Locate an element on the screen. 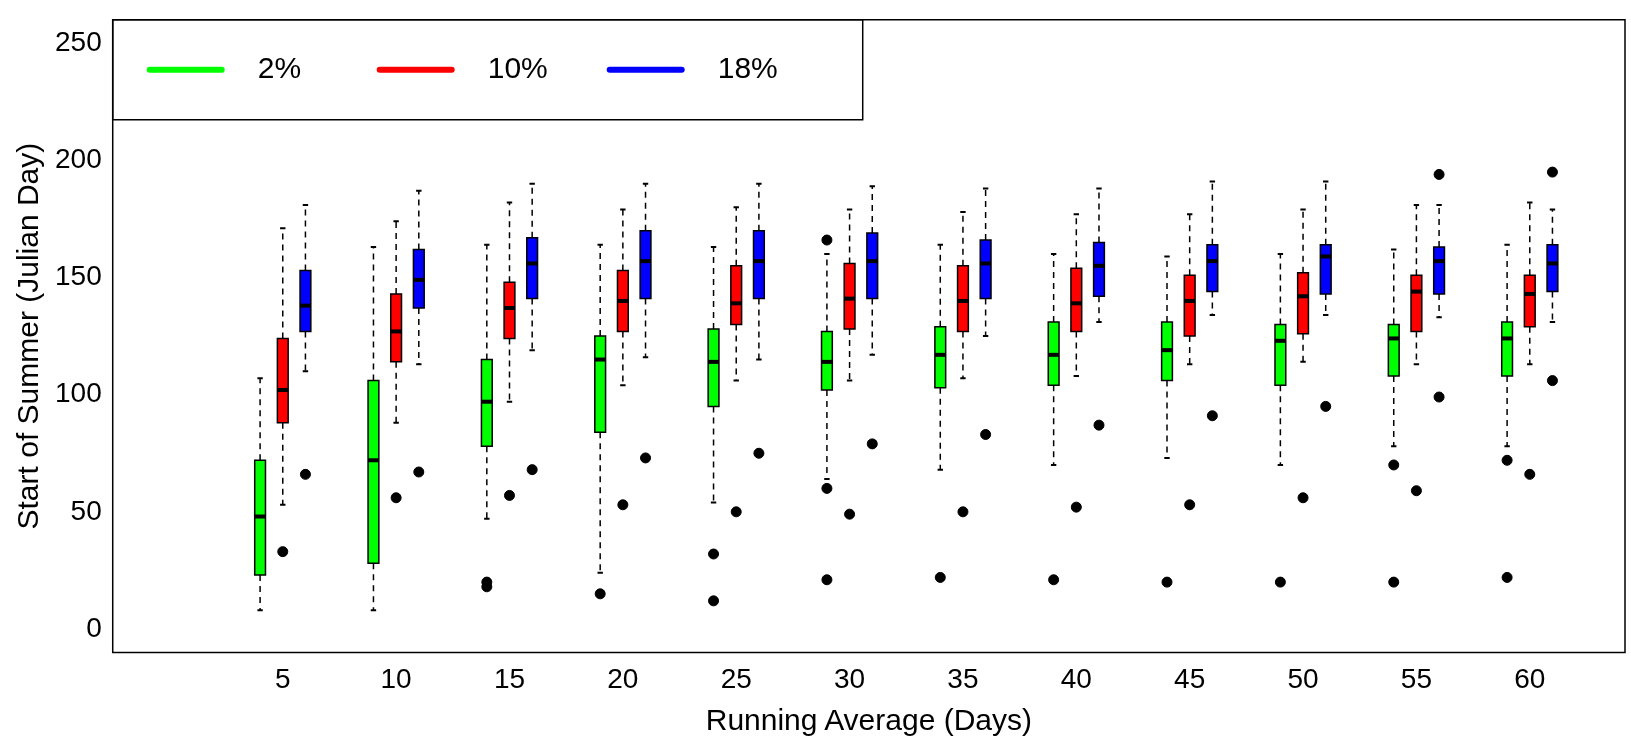 Image resolution: width=1631 pixels, height=752 pixels. y-tick-label: 150 is located at coordinates (78, 276).